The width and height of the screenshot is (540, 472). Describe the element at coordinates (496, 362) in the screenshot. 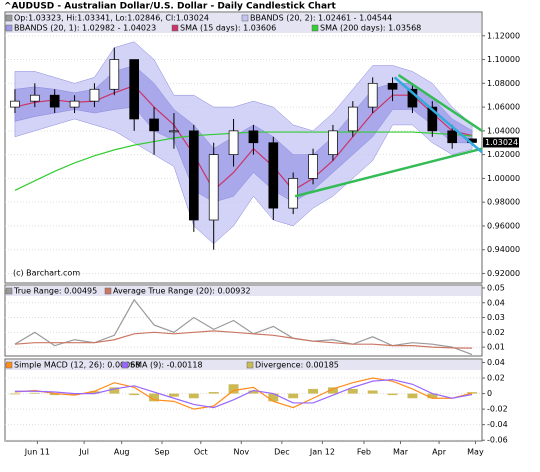

I see `y-tick-label: 0.04` at that location.